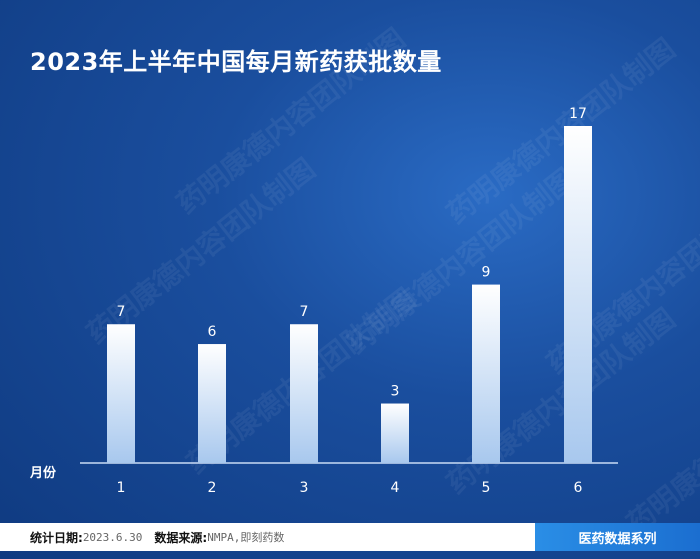  I want to click on data-label: 6, so click(212, 332).